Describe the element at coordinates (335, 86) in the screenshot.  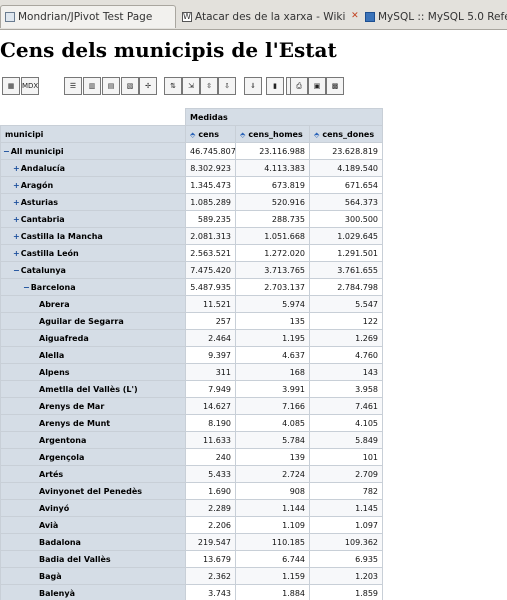
I see `export-excel-button: ▩` at that location.